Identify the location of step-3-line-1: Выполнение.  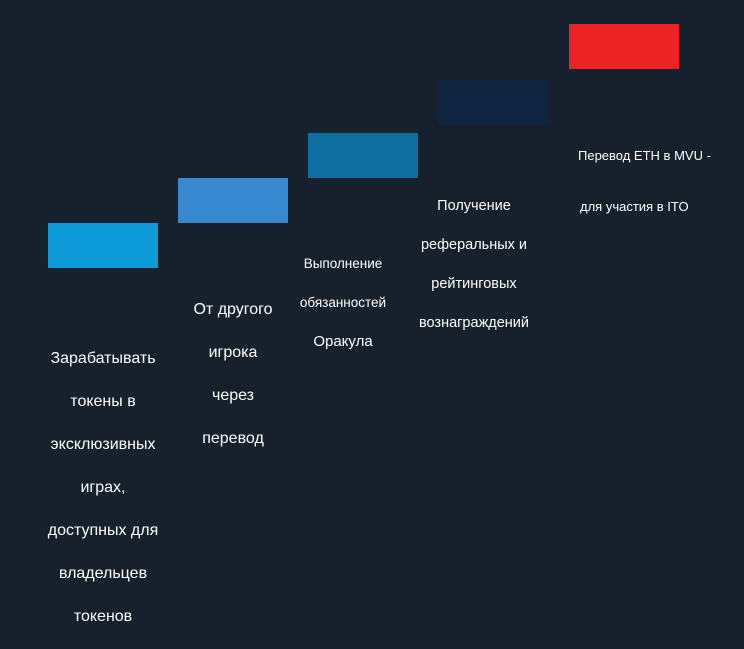
(343, 263).